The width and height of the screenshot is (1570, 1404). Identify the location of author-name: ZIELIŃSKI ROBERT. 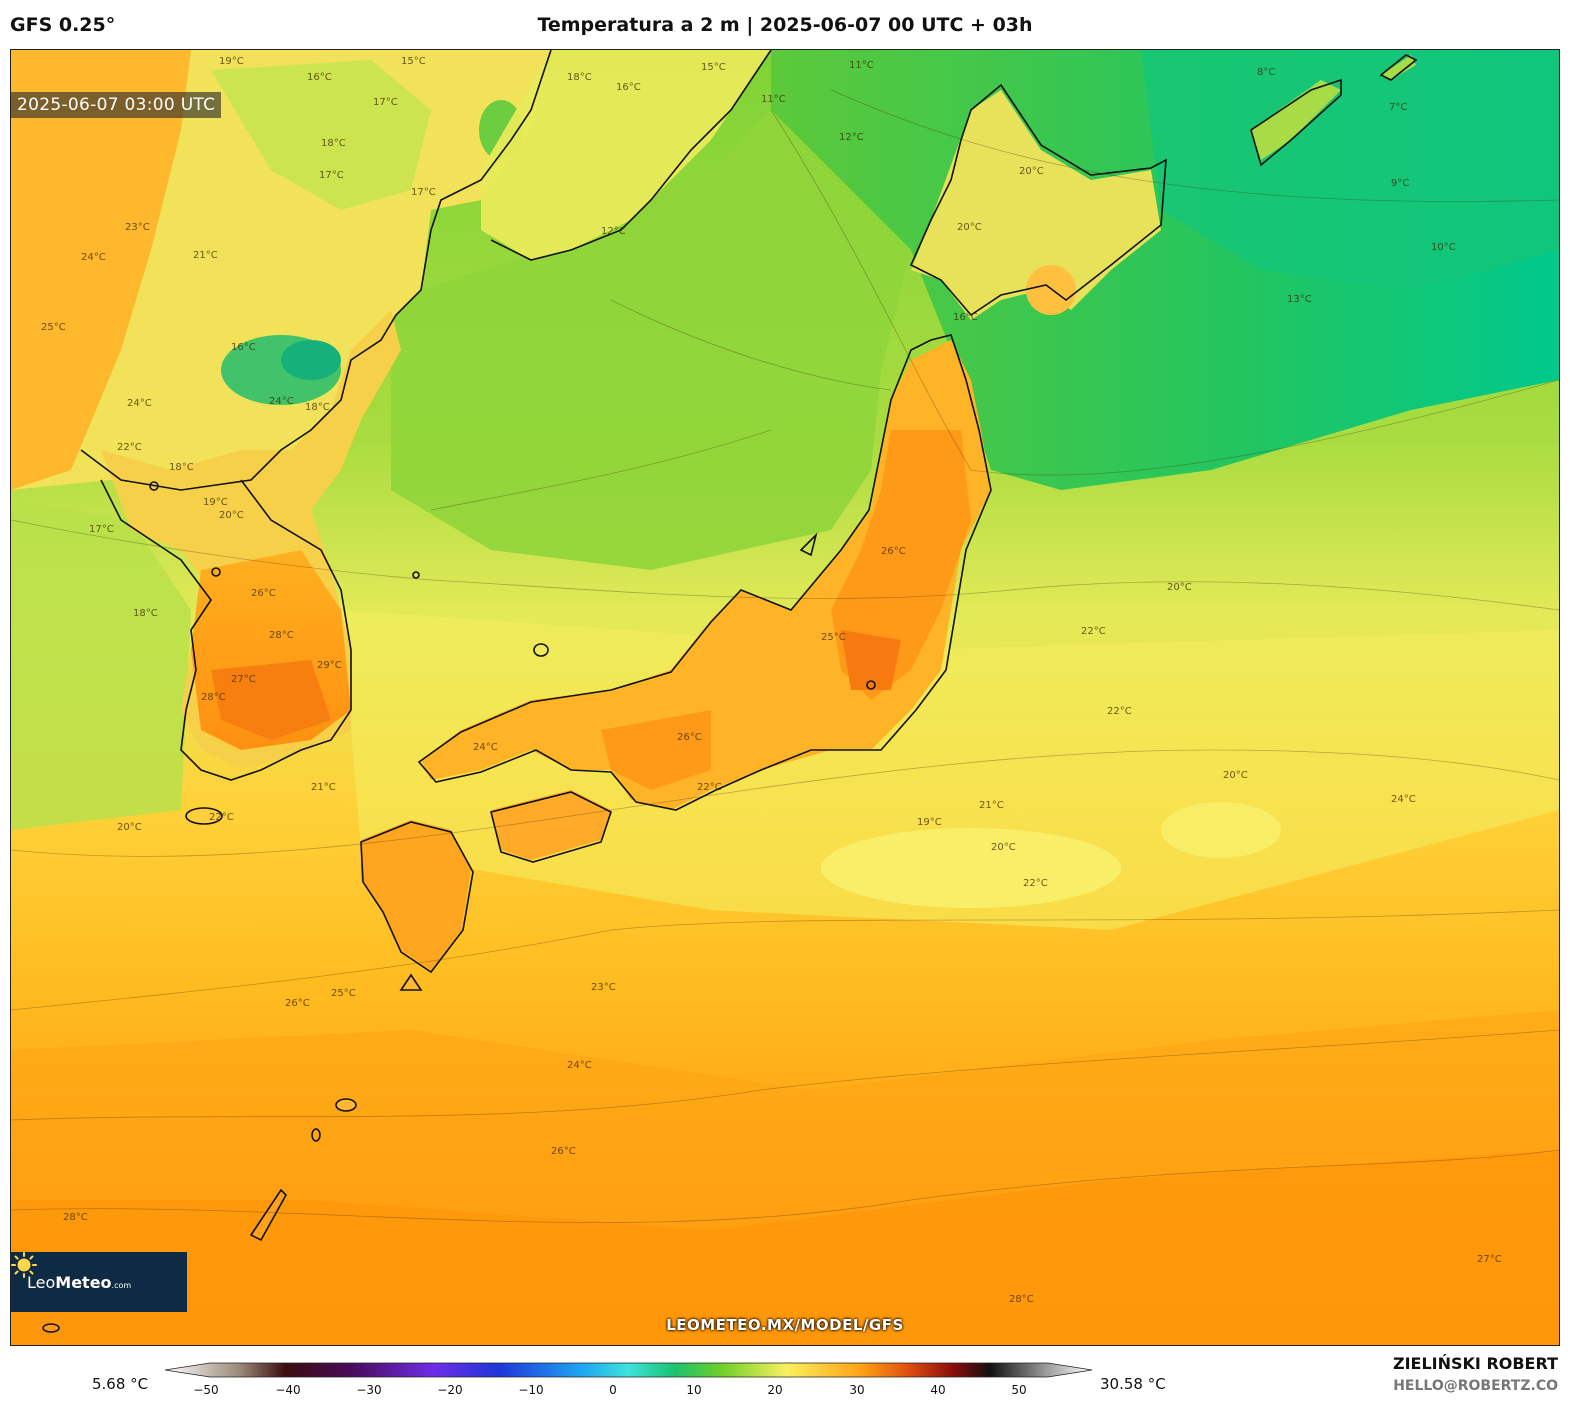
(1475, 1363).